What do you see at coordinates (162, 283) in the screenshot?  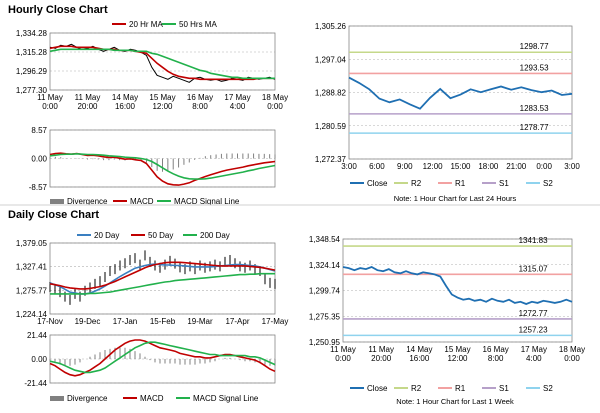 I see `daily-price-series-200-day` at bounding box center [162, 283].